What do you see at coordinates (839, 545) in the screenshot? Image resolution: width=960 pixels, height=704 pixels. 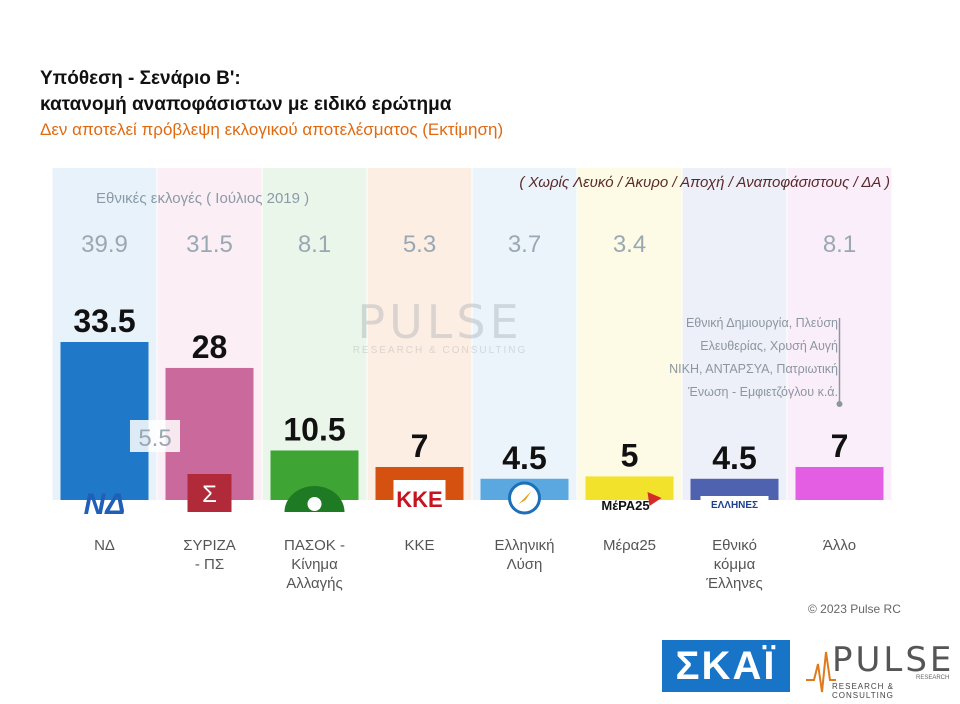 I see `category-label: Άλλο` at bounding box center [839, 545].